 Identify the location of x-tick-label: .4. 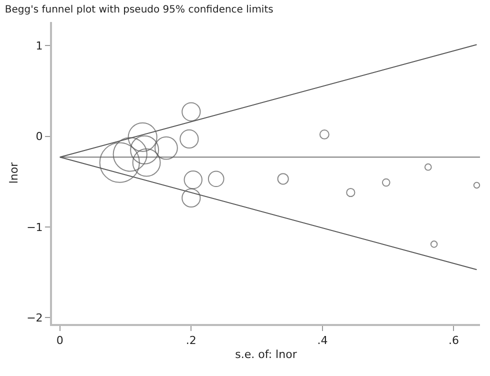
(322, 341).